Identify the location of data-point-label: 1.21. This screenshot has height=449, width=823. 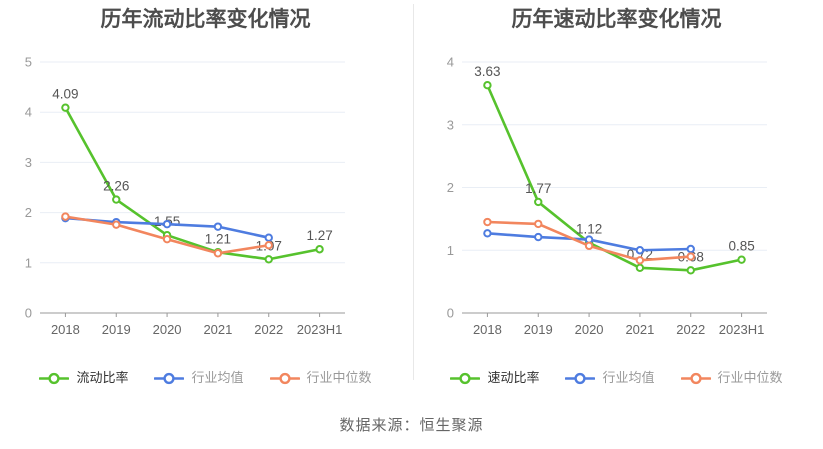
(218, 238).